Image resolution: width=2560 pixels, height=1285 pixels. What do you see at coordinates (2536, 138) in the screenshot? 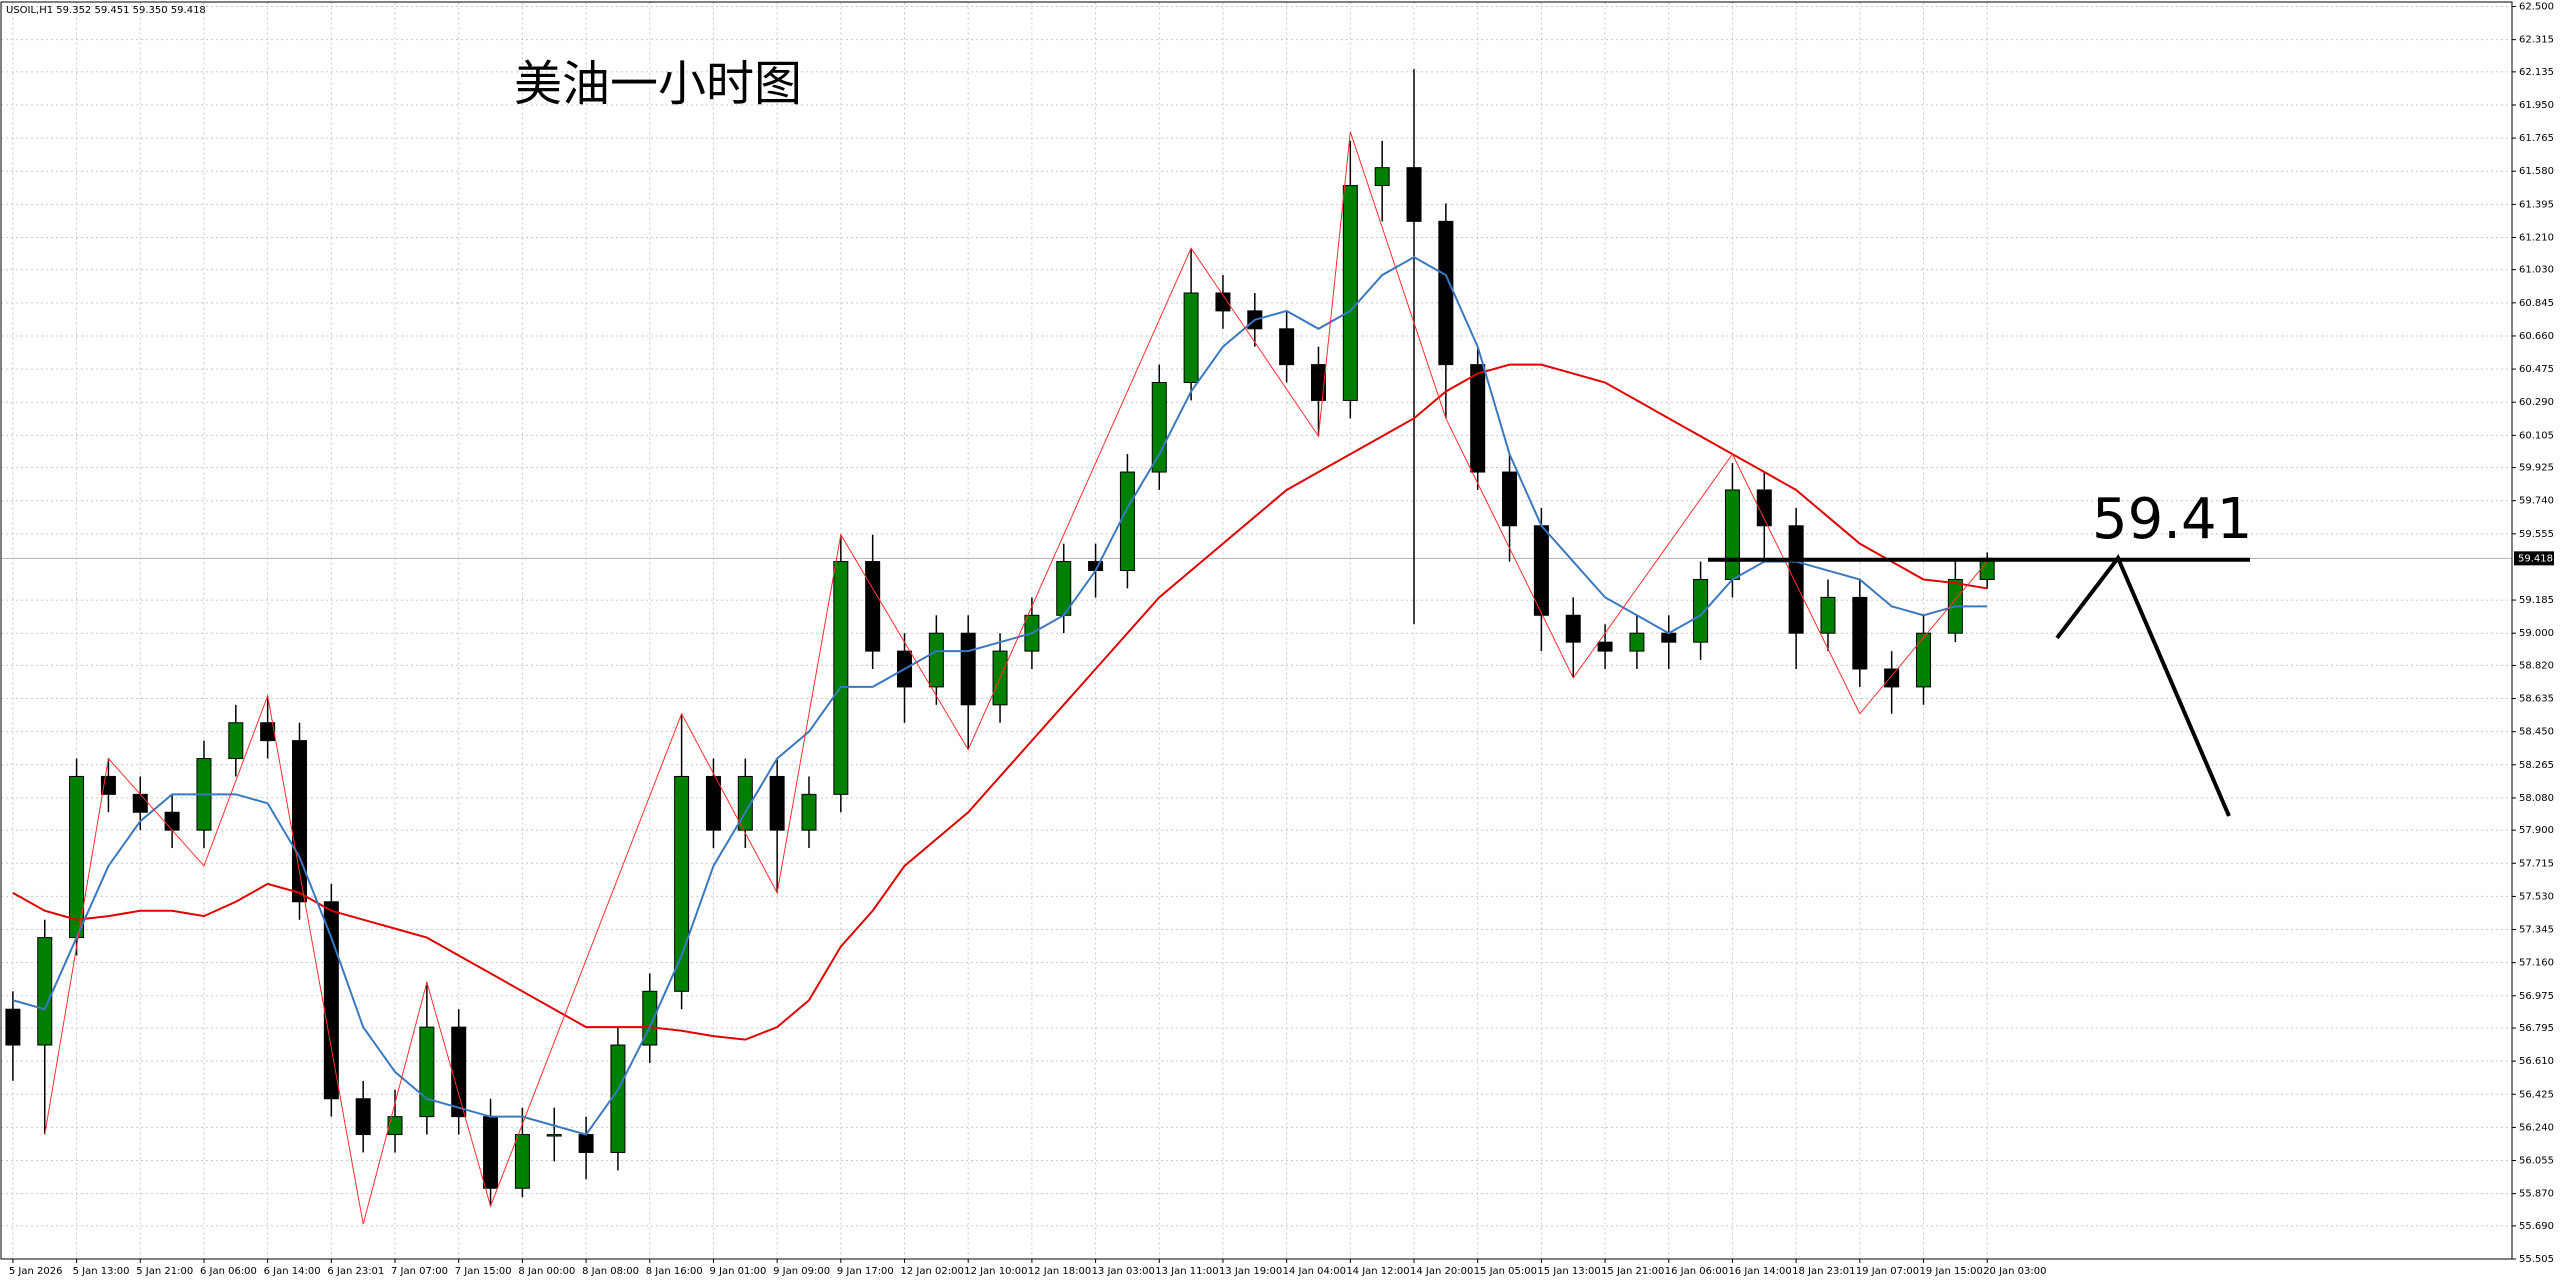
I see `y-tick-label: 61.765` at bounding box center [2536, 138].